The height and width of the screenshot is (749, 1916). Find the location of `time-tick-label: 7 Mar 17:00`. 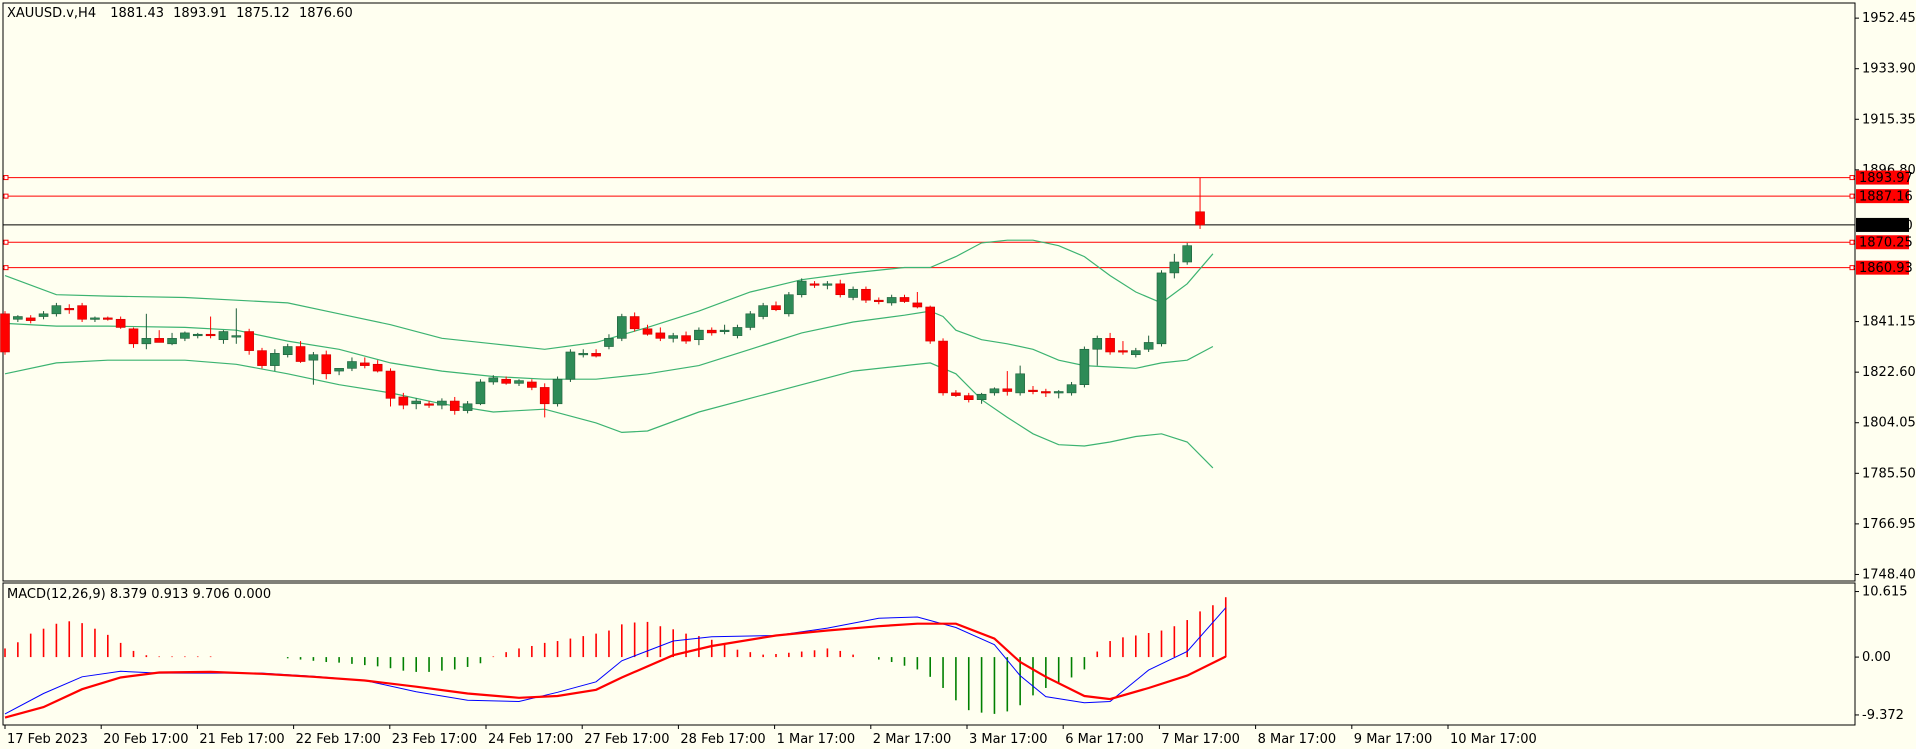

time-tick-label: 7 Mar 17:00 is located at coordinates (1200, 739).